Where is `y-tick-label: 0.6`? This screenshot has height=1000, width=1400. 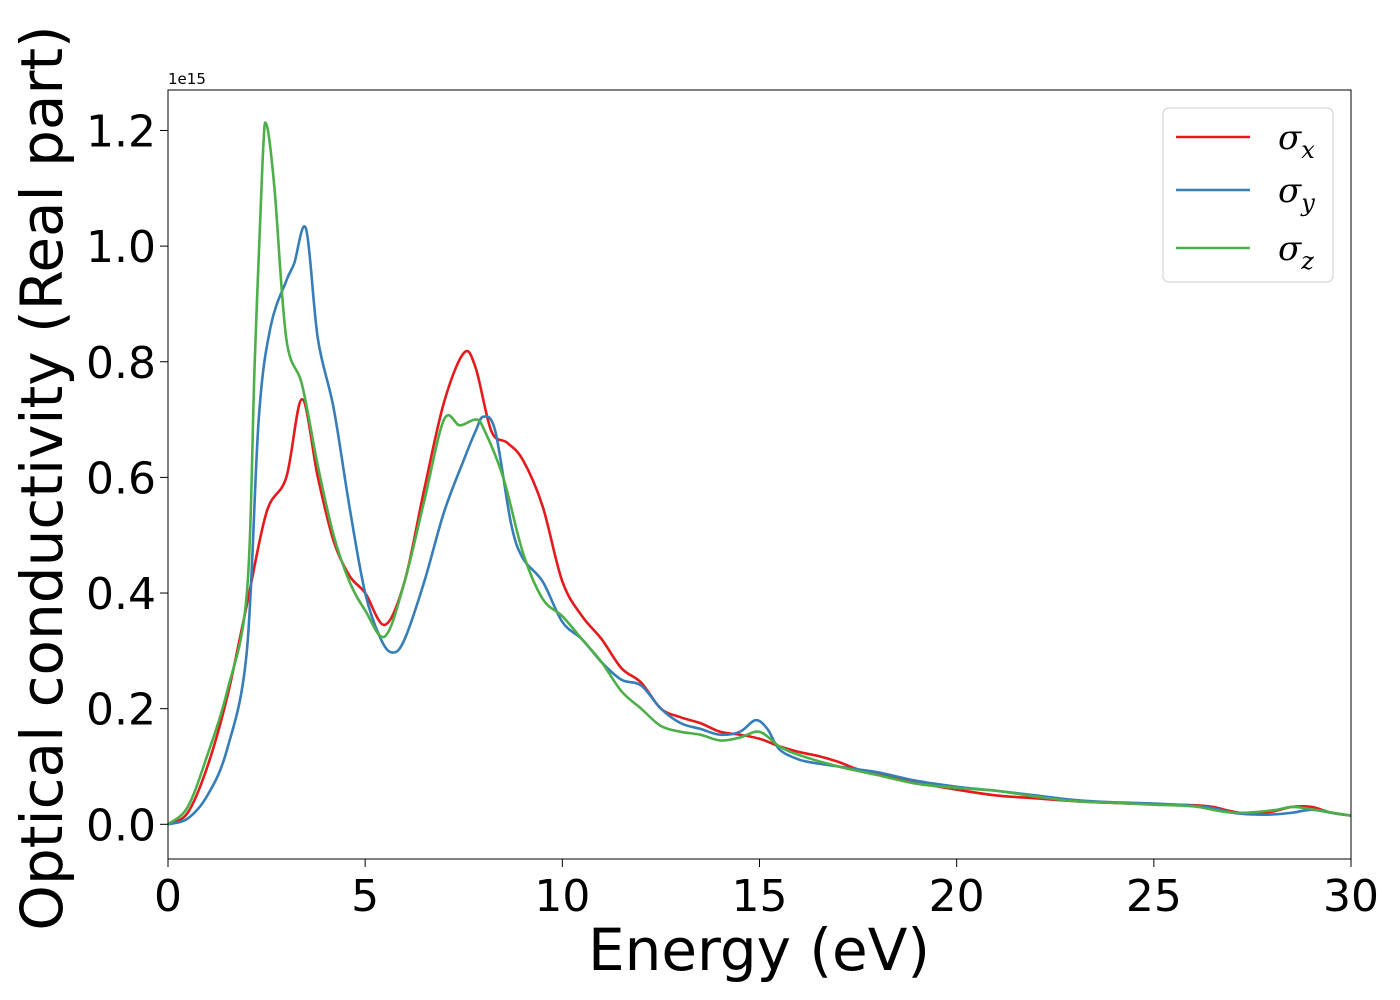
y-tick-label: 0.6 is located at coordinates (121, 478).